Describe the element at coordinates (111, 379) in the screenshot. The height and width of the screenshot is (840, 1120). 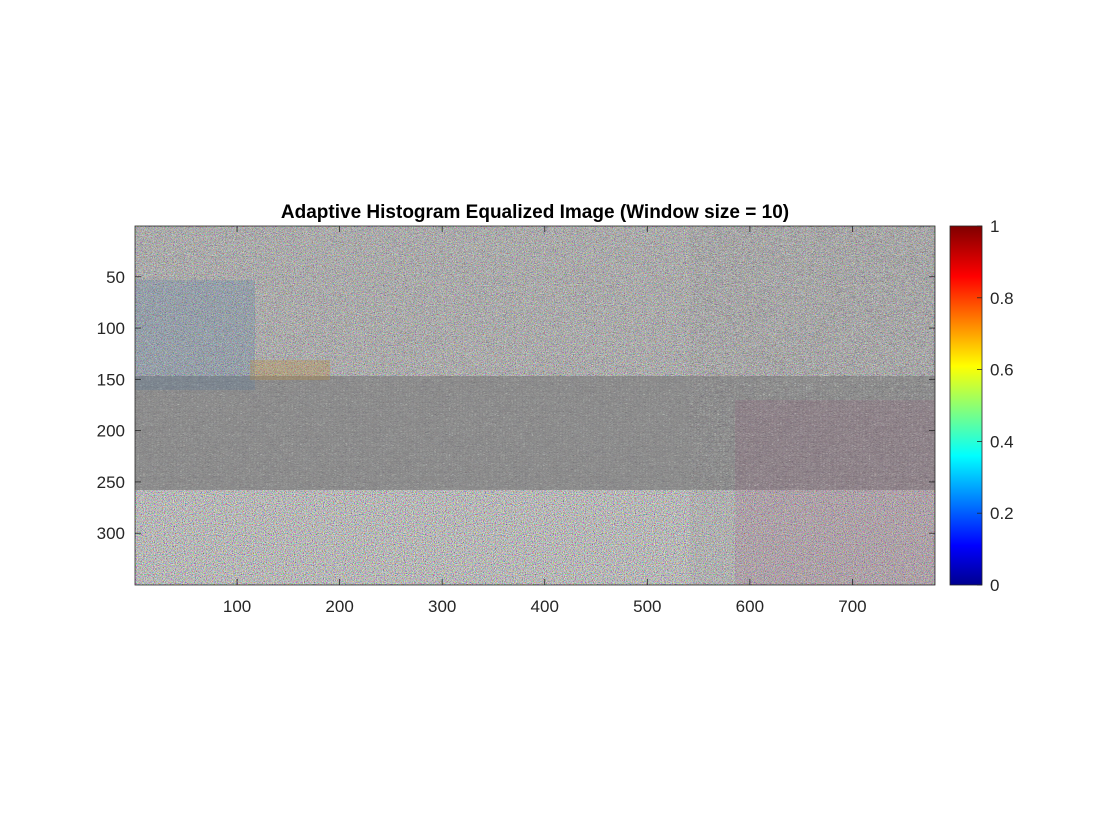
I see `y-tick-label: 150` at that location.